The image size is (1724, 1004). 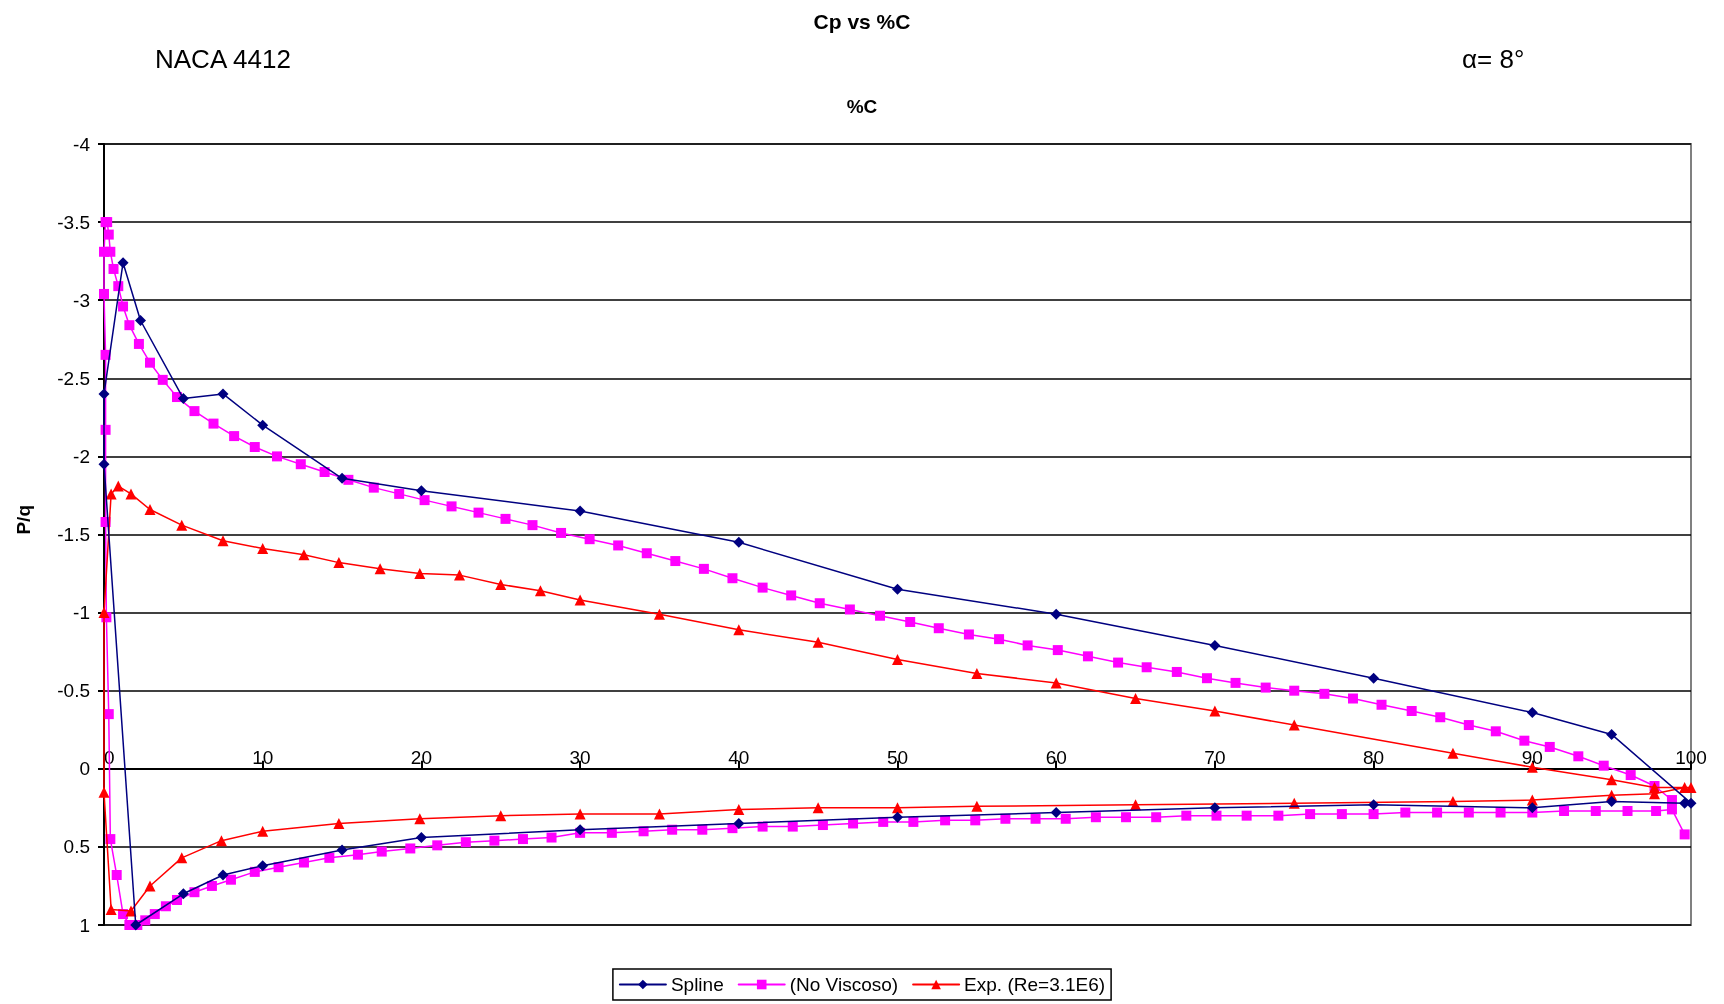 I want to click on x-axis-title: %C, so click(x=862, y=106).